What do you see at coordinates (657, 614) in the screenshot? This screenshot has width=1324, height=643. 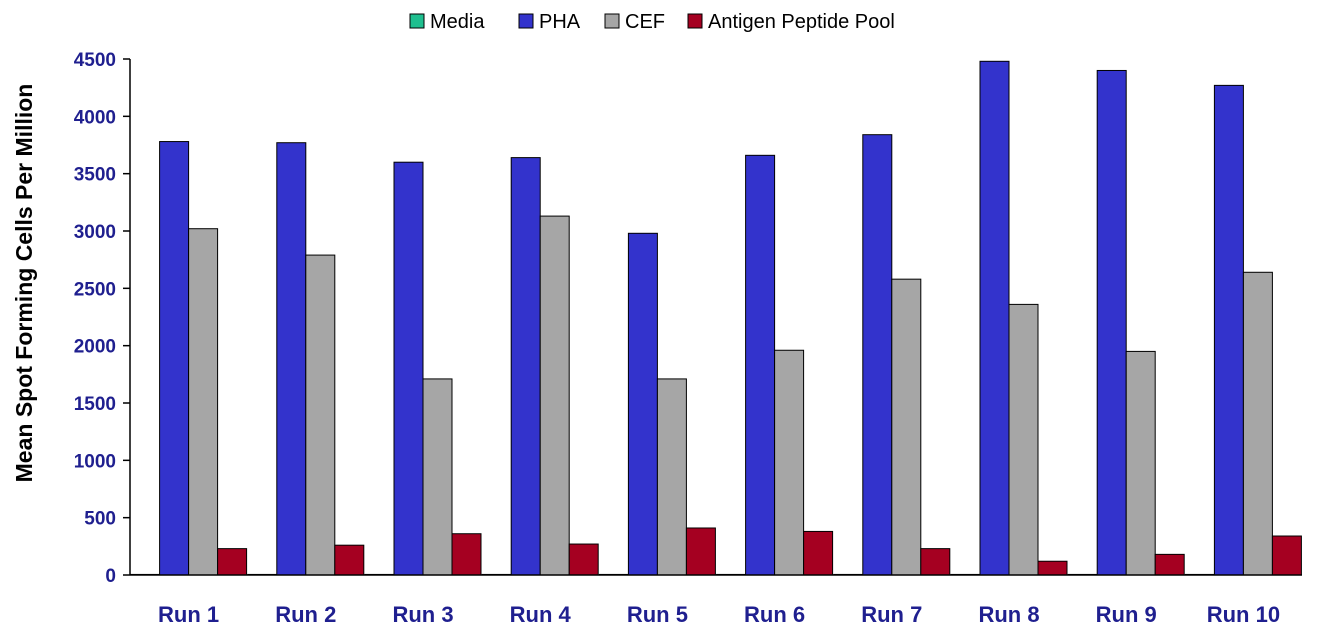 I see `x-tick-label: Run 5` at bounding box center [657, 614].